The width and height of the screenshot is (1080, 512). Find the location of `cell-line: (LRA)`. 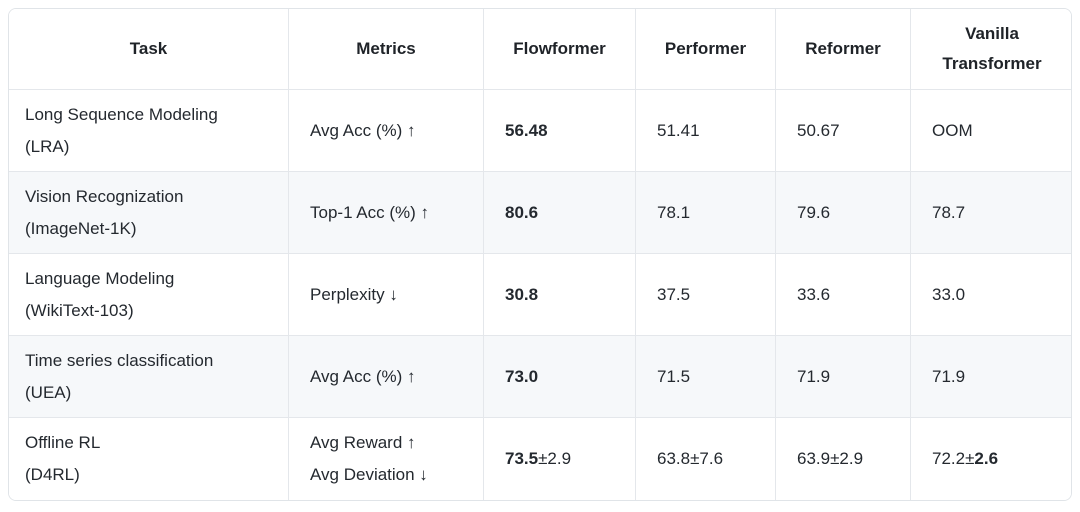

cell-line: (LRA) is located at coordinates (151, 147).